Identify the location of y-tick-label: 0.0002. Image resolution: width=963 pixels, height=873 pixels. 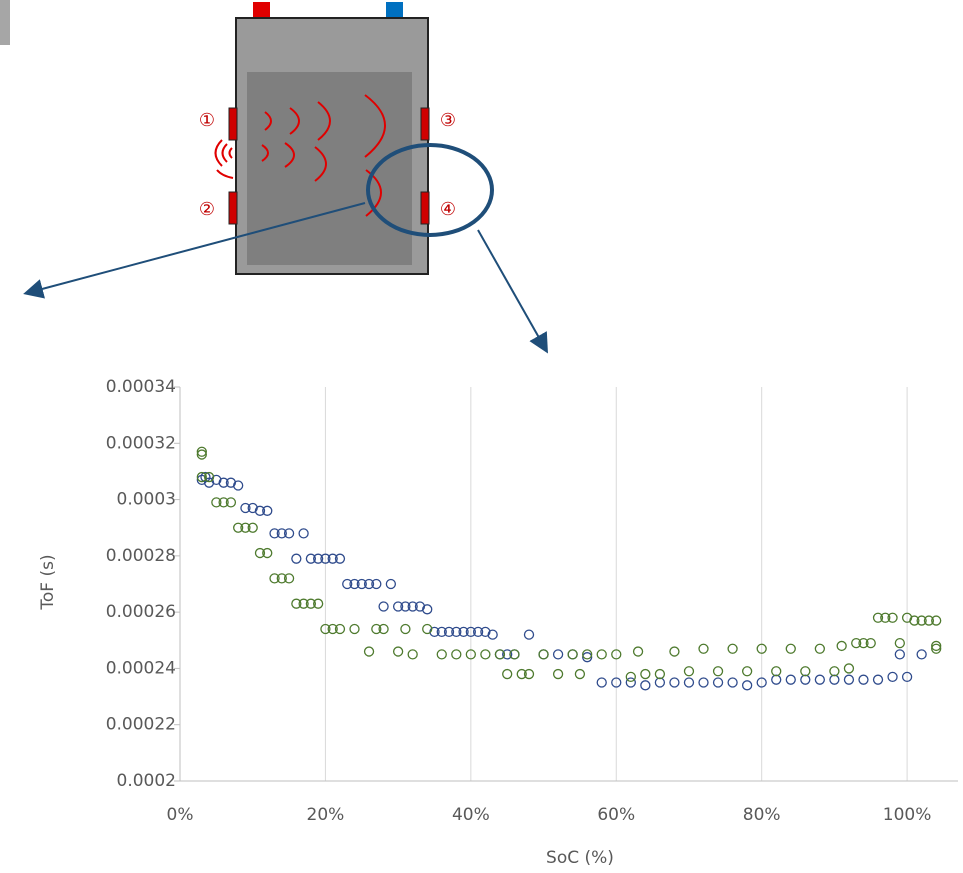
(146, 781).